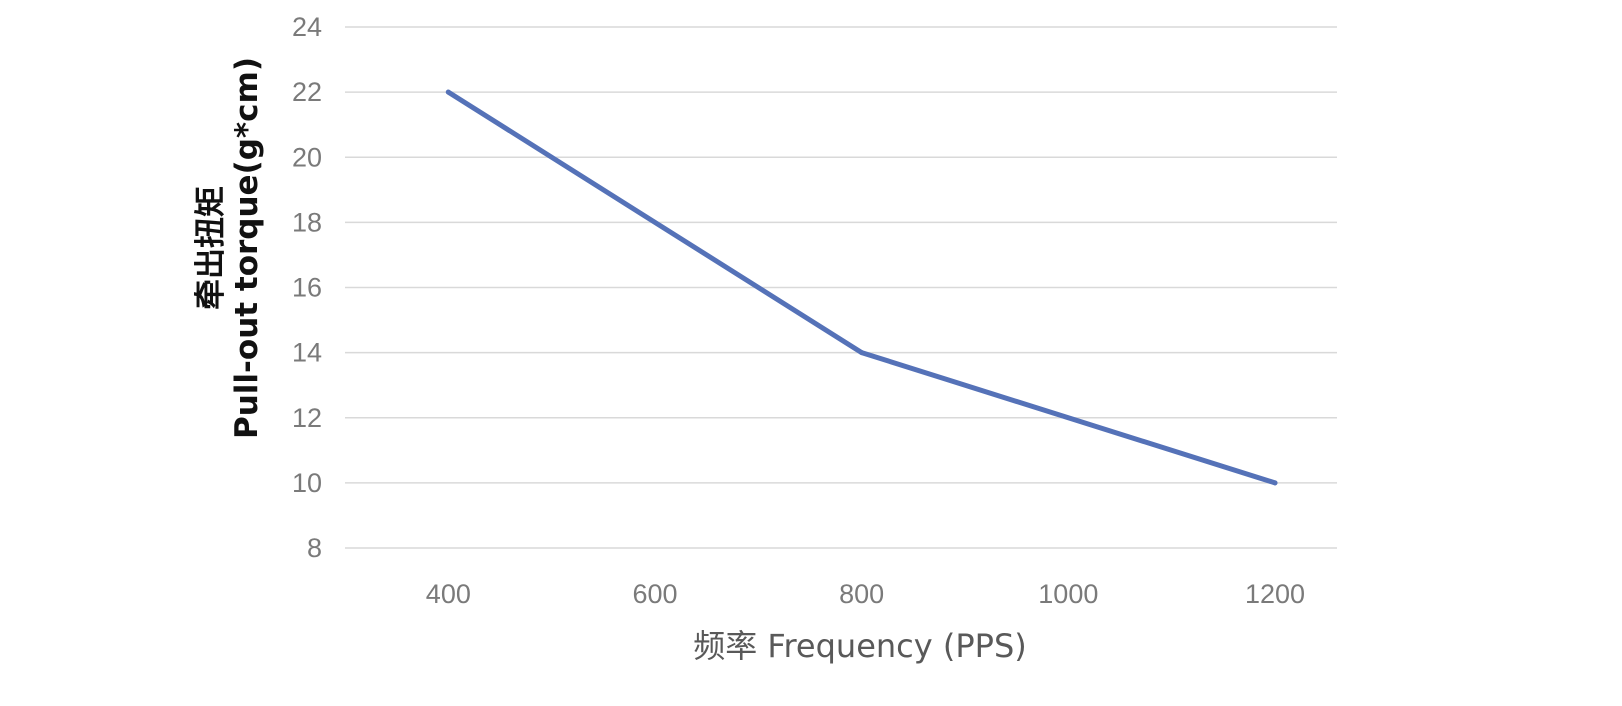 Image resolution: width=1622 pixels, height=706 pixels. I want to click on x-axis-ticks: 400 600 800 1000 1200, so click(865, 594).